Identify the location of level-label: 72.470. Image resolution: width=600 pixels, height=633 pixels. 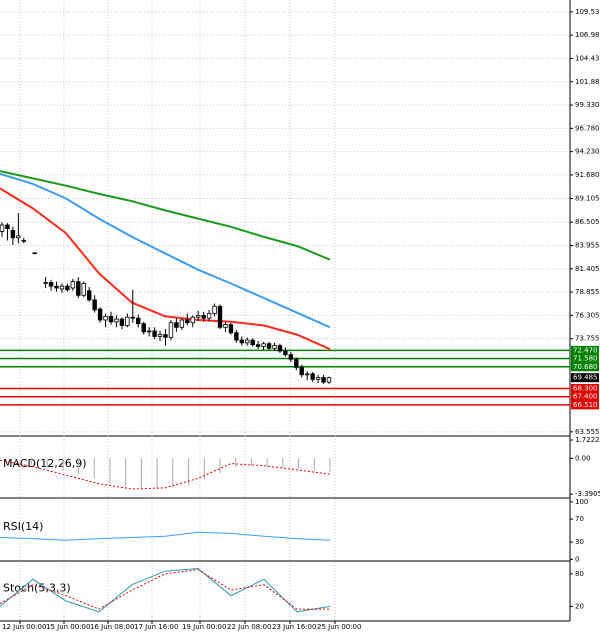
(585, 350).